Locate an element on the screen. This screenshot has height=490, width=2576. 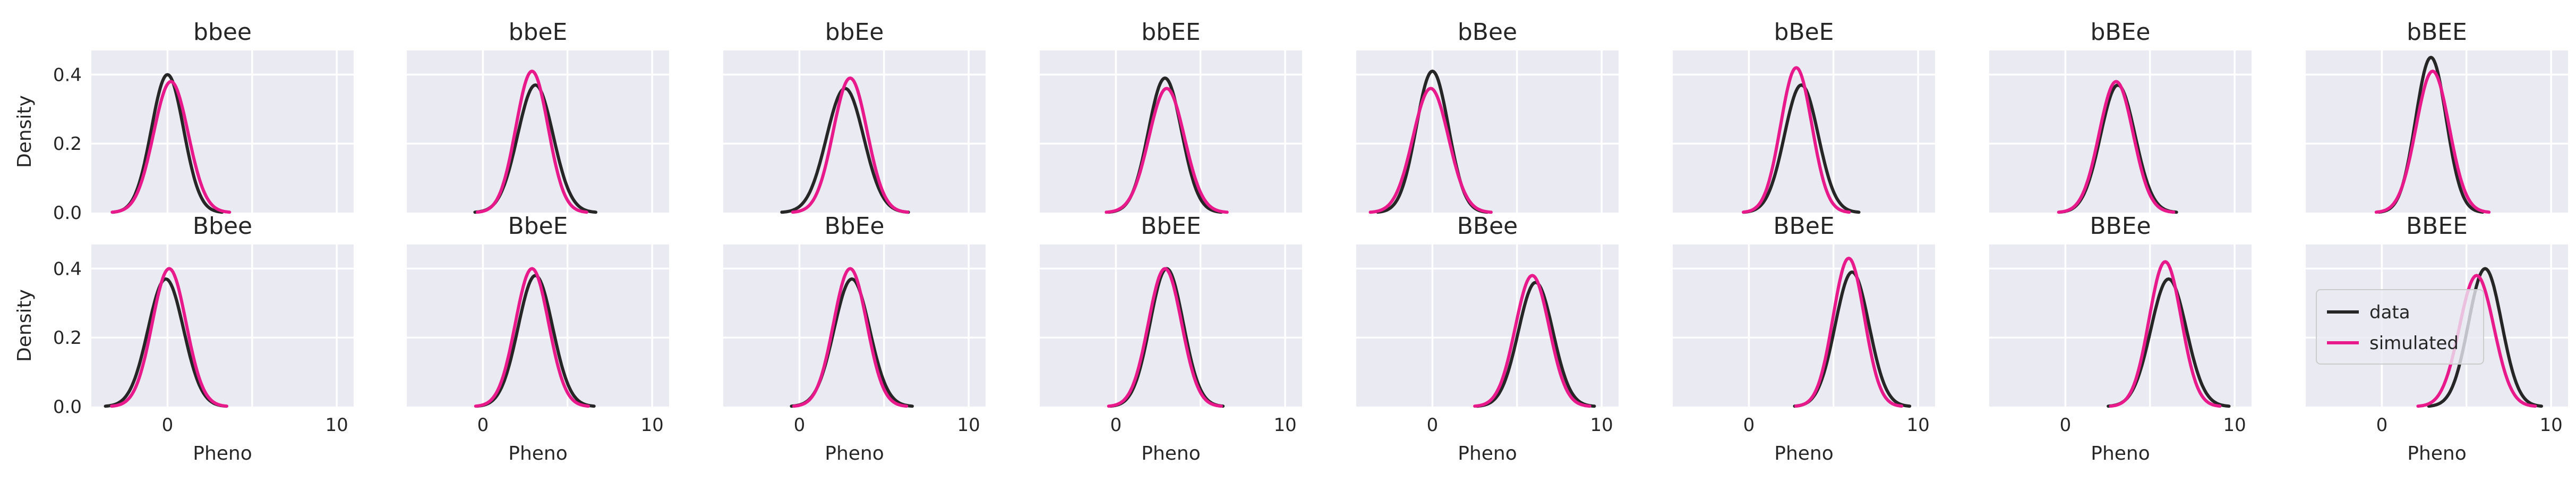
panel-BBee: BBee 0 10 Pheno is located at coordinates (1487, 338).